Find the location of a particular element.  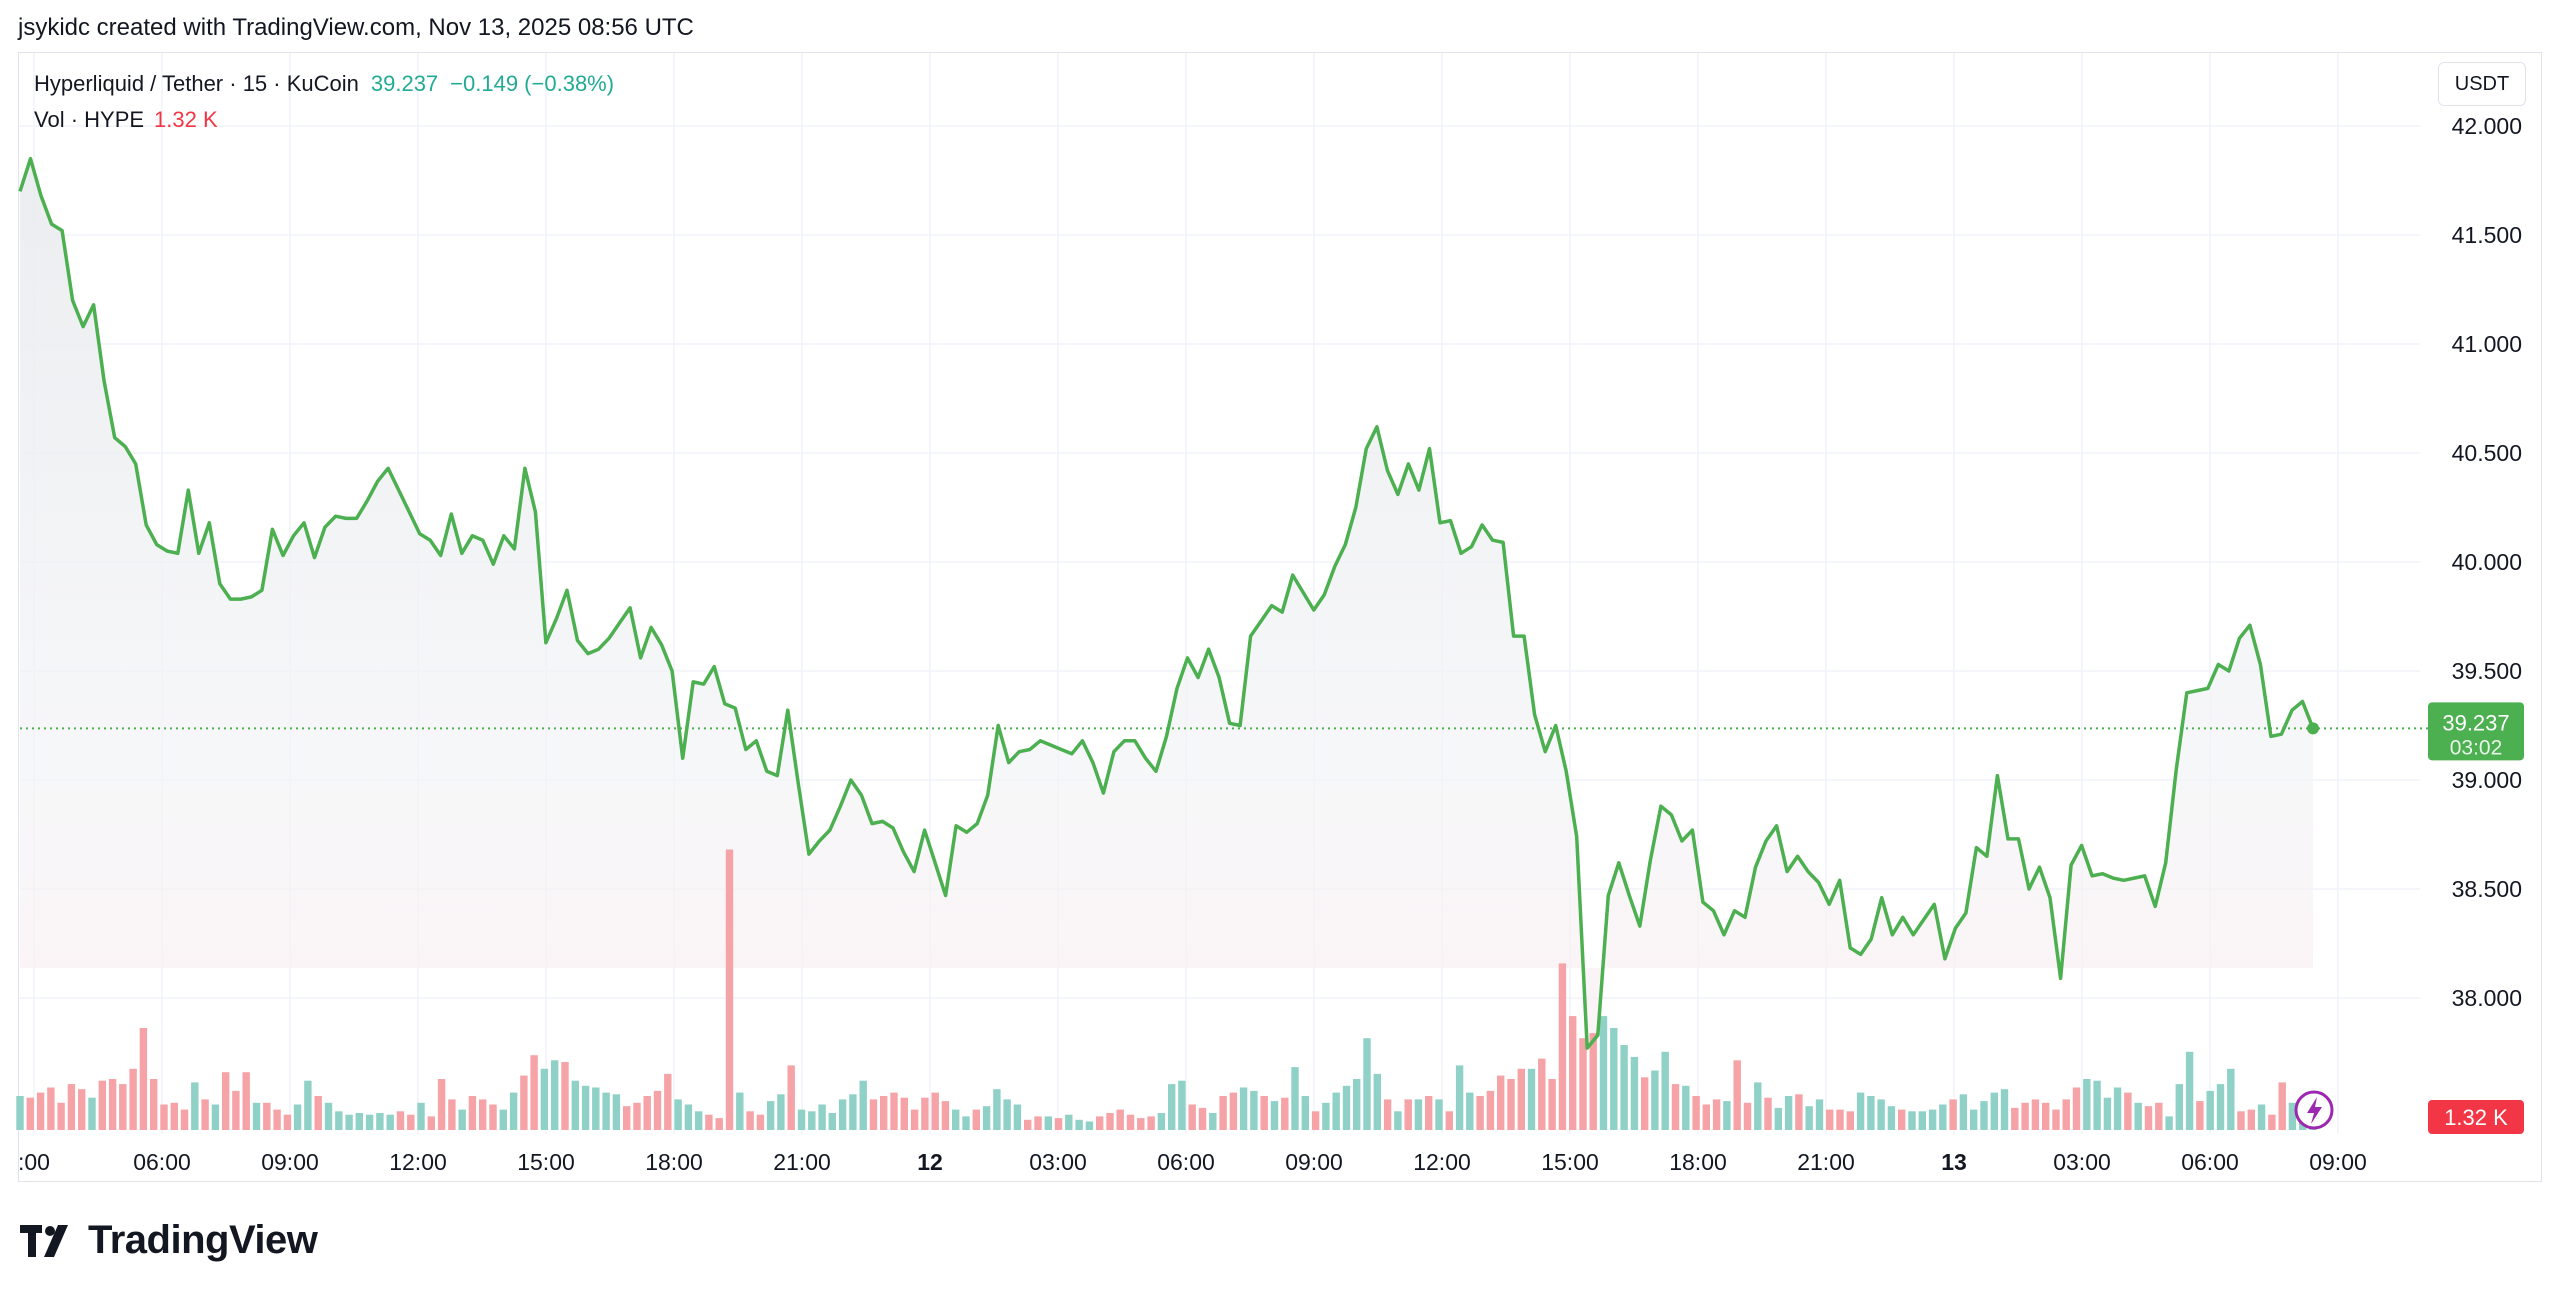

volume-badge-value: 1.32 K is located at coordinates (2476, 1117).